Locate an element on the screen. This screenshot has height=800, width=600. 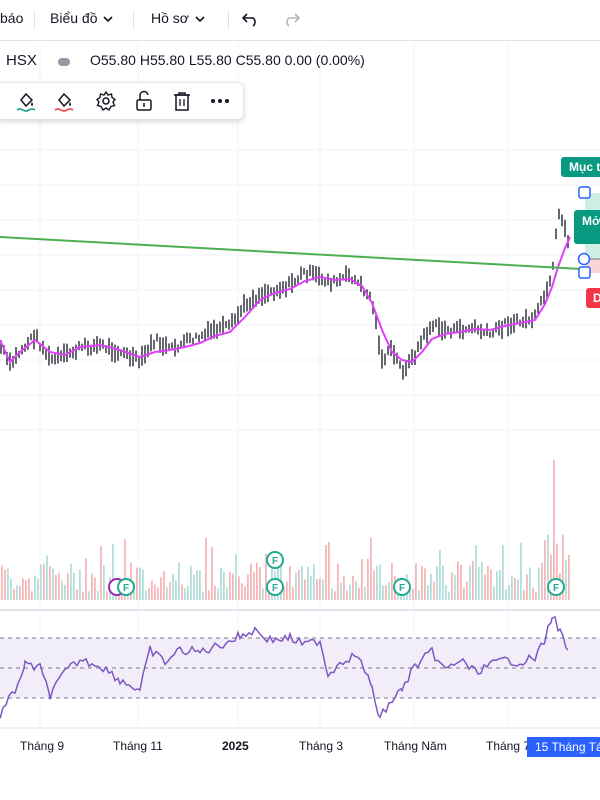
market-status-icon is located at coordinates (64, 62).